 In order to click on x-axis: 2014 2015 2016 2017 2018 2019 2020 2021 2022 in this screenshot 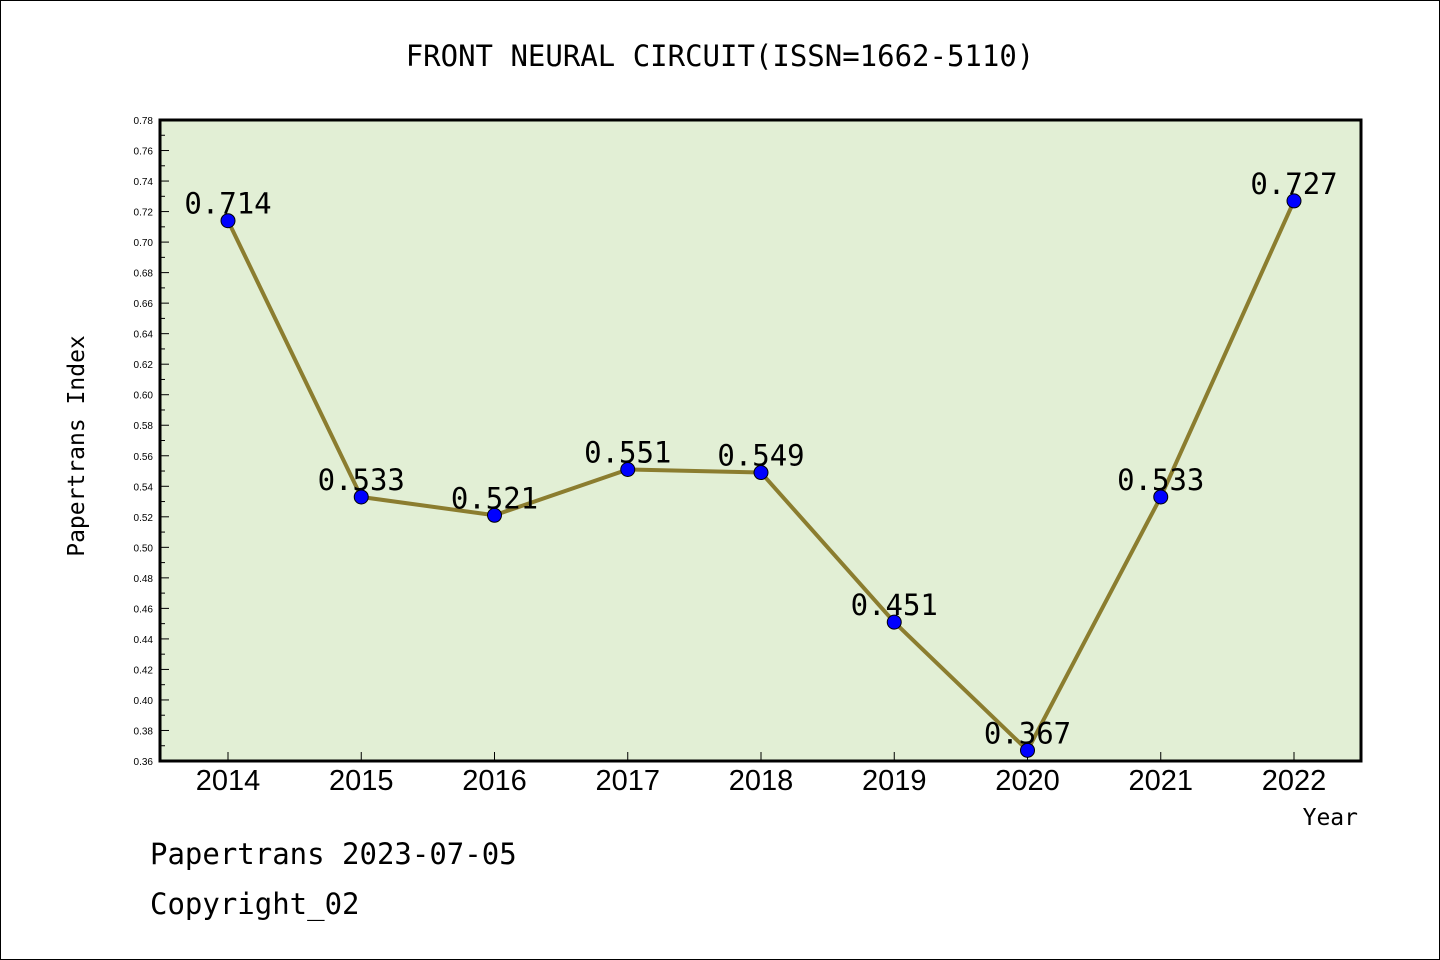, I will do `click(761, 774)`.